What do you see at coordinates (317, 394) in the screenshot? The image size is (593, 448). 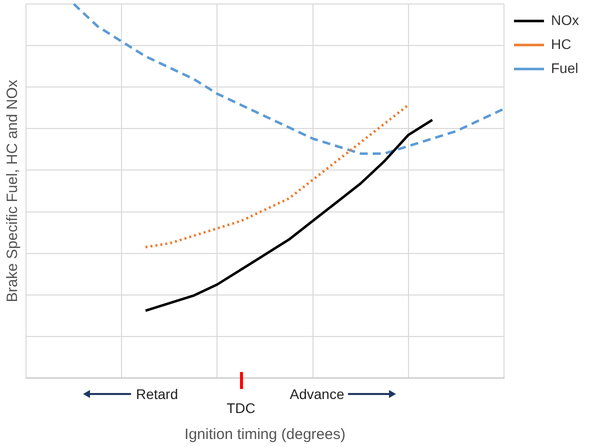 I see `text: Advance` at bounding box center [317, 394].